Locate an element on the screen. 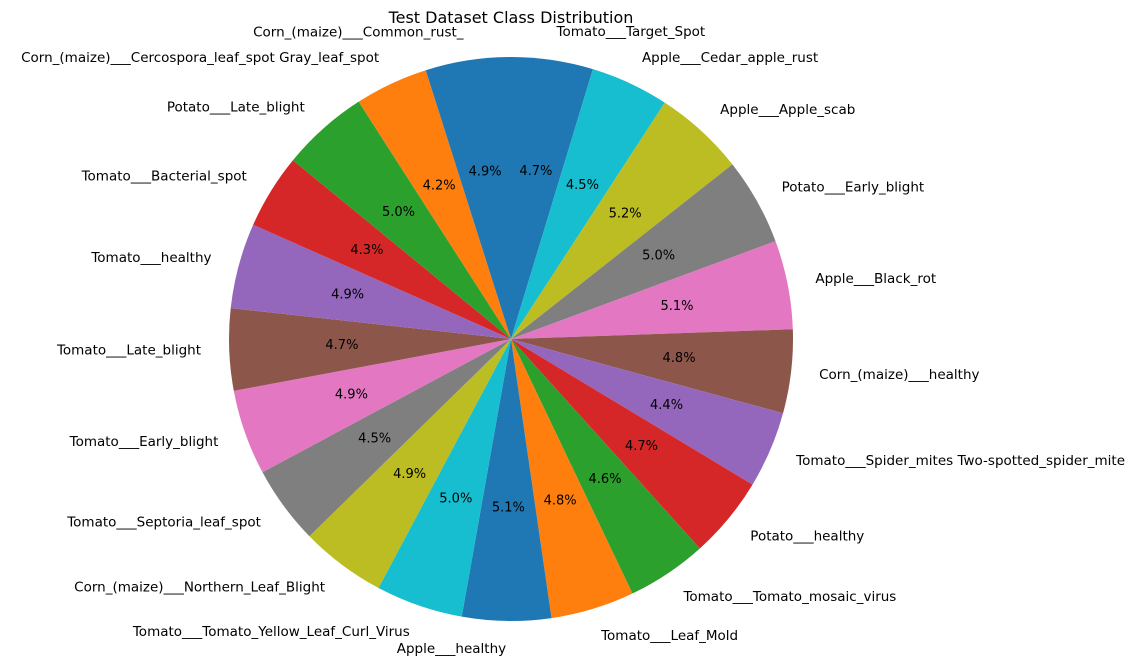 The width and height of the screenshot is (1145, 671). pie-pct-label: 4.6% is located at coordinates (605, 479).